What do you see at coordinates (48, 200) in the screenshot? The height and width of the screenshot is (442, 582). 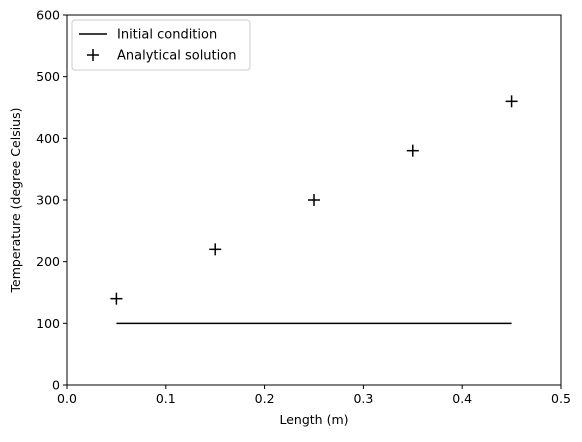 I see `y-tick-label: 300` at bounding box center [48, 200].